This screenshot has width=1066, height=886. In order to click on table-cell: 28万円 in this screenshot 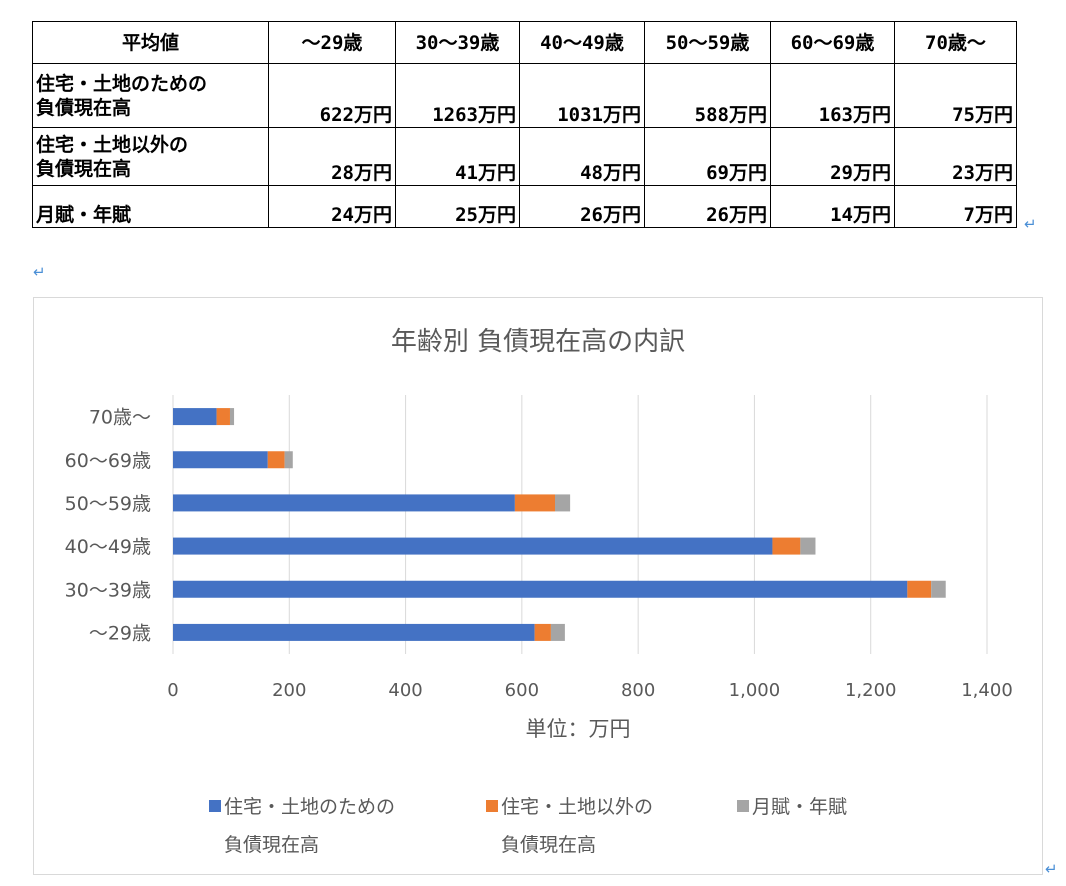, I will do `click(332, 156)`.